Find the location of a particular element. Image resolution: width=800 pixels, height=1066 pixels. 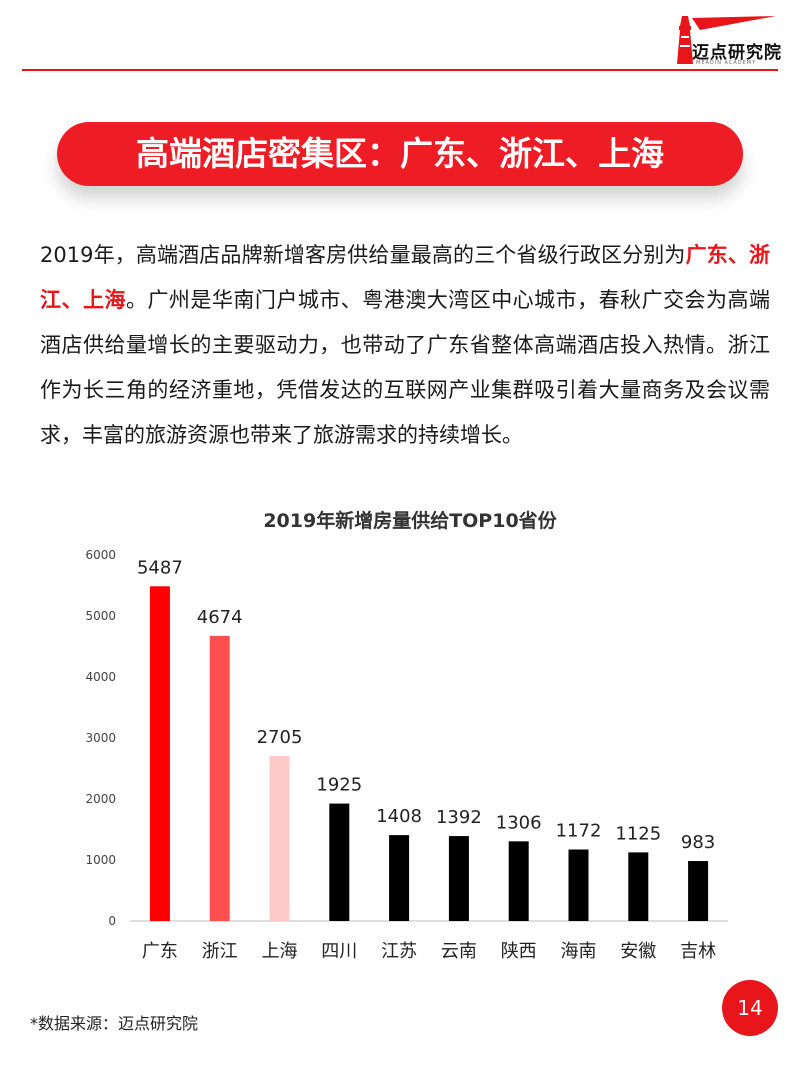

x-tick-label: 江苏 is located at coordinates (399, 951).